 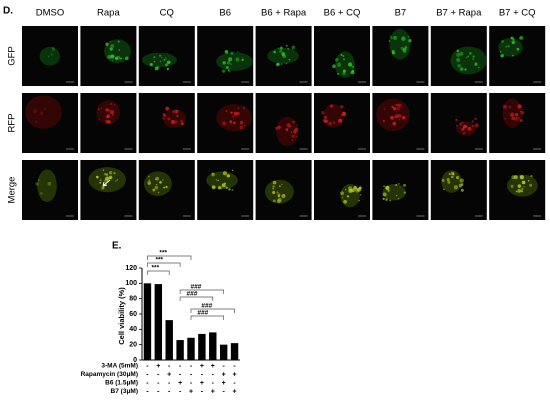 What do you see at coordinates (206, 306) in the screenshot?
I see `significance-label: ###` at bounding box center [206, 306].